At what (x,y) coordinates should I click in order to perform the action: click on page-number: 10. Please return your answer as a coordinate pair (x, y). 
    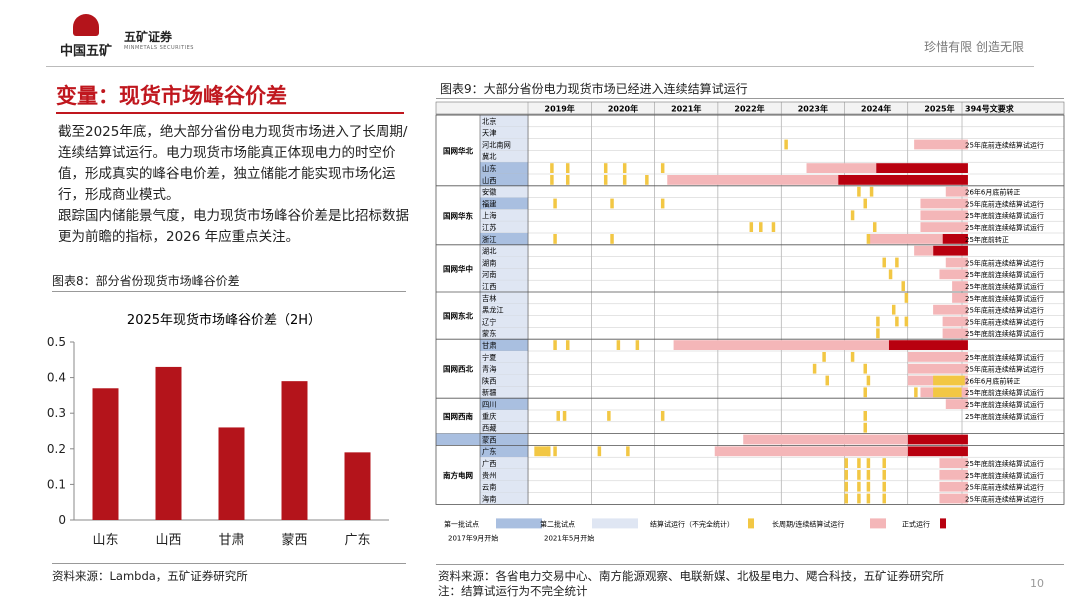
    Looking at the image, I should click on (1037, 583).